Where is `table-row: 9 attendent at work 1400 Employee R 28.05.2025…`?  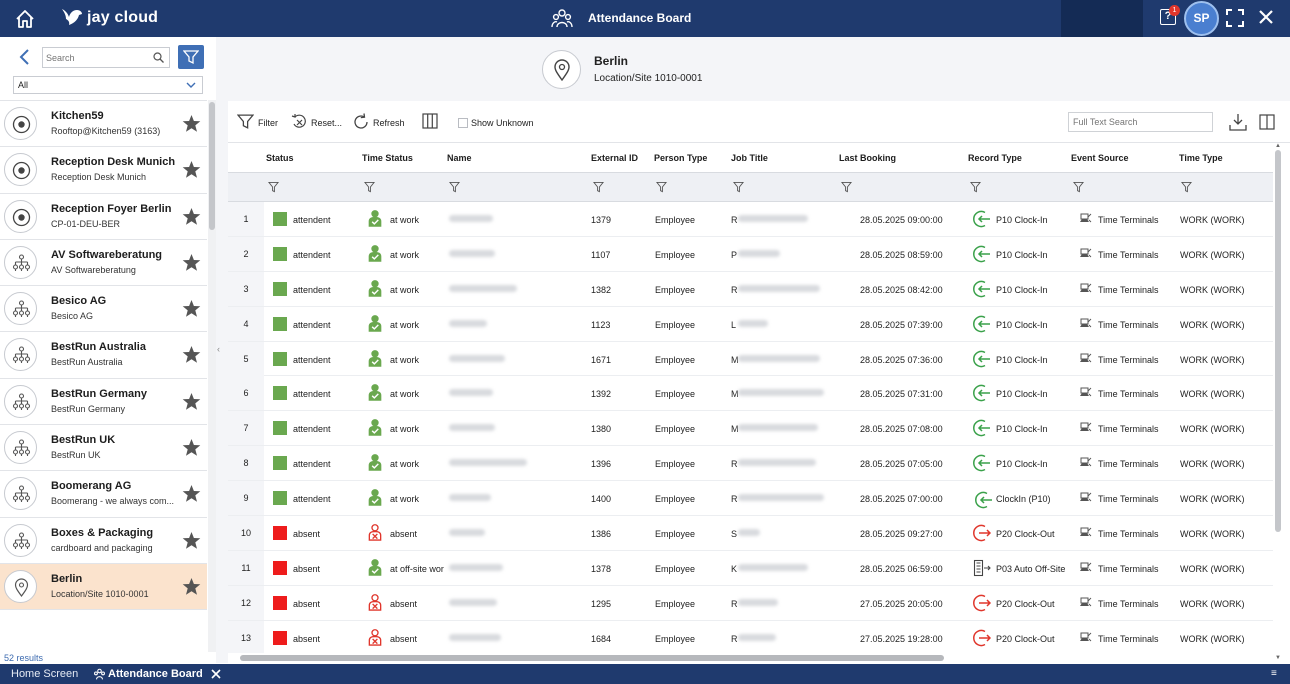
table-row: 9 attendent at work 1400 Employee R 28.05.2025… is located at coordinates (750, 499).